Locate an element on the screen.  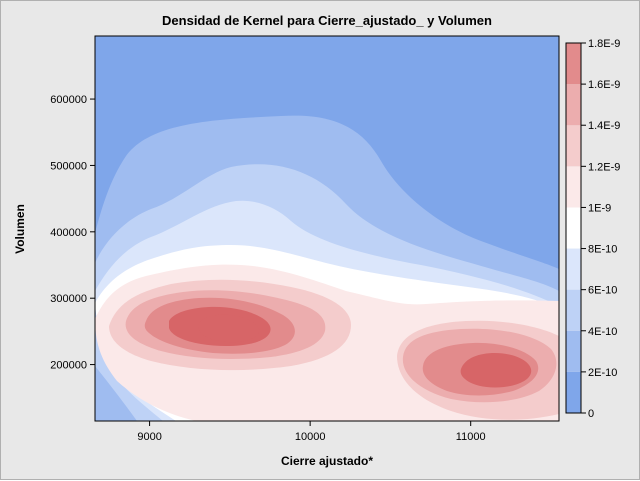
color-legend-border is located at coordinates (573, 228).